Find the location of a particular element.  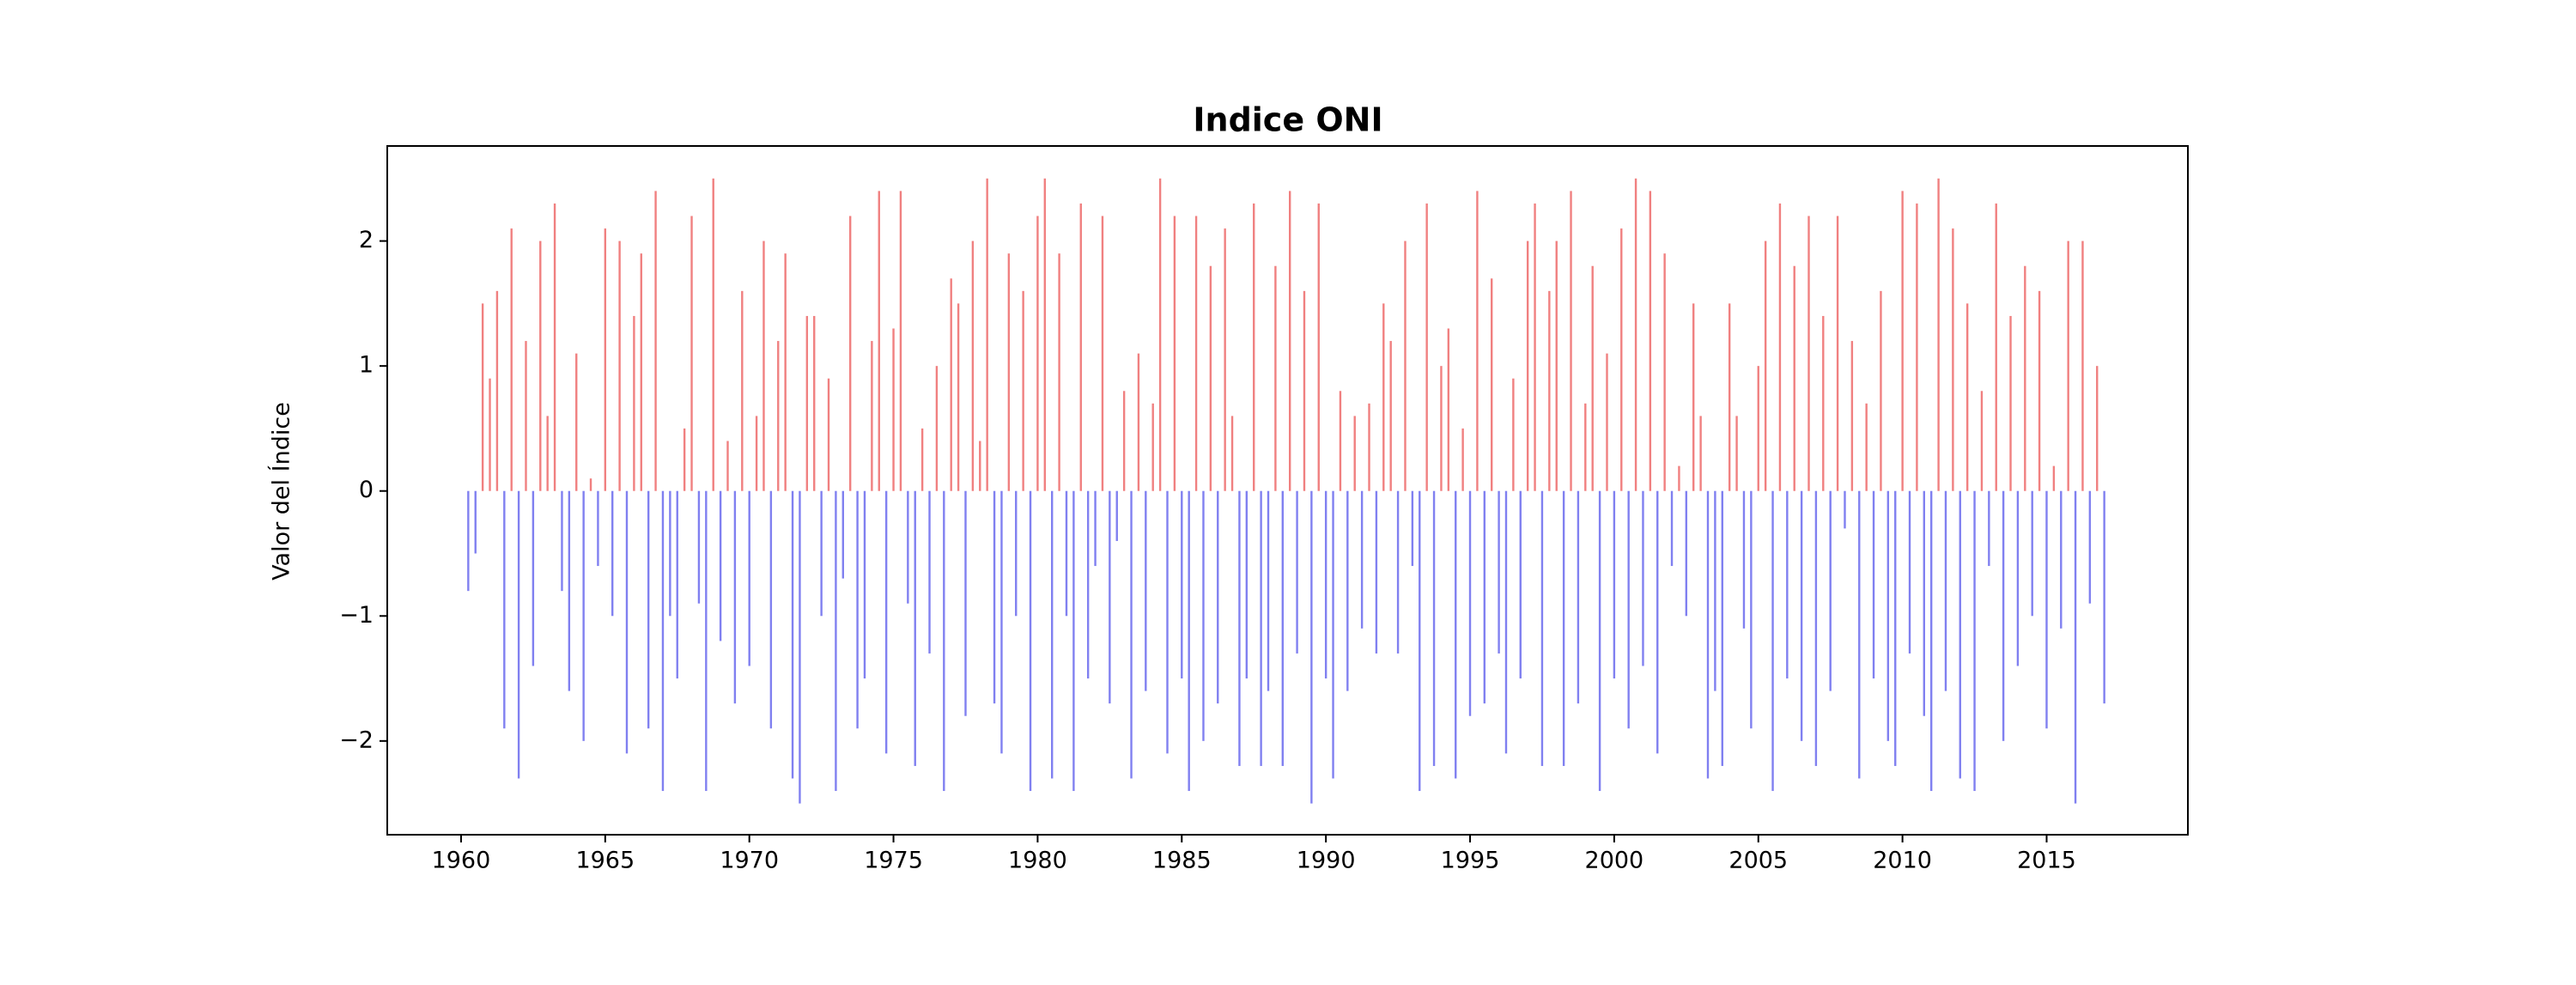

y-tick-label: 1 is located at coordinates (366, 365).